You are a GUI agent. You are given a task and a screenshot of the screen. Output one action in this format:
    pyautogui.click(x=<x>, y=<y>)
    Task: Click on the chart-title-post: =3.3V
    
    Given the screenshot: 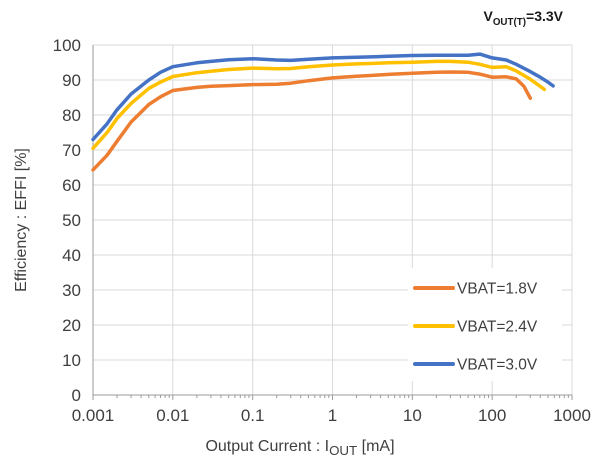 What is the action you would take?
    pyautogui.click(x=544, y=16)
    